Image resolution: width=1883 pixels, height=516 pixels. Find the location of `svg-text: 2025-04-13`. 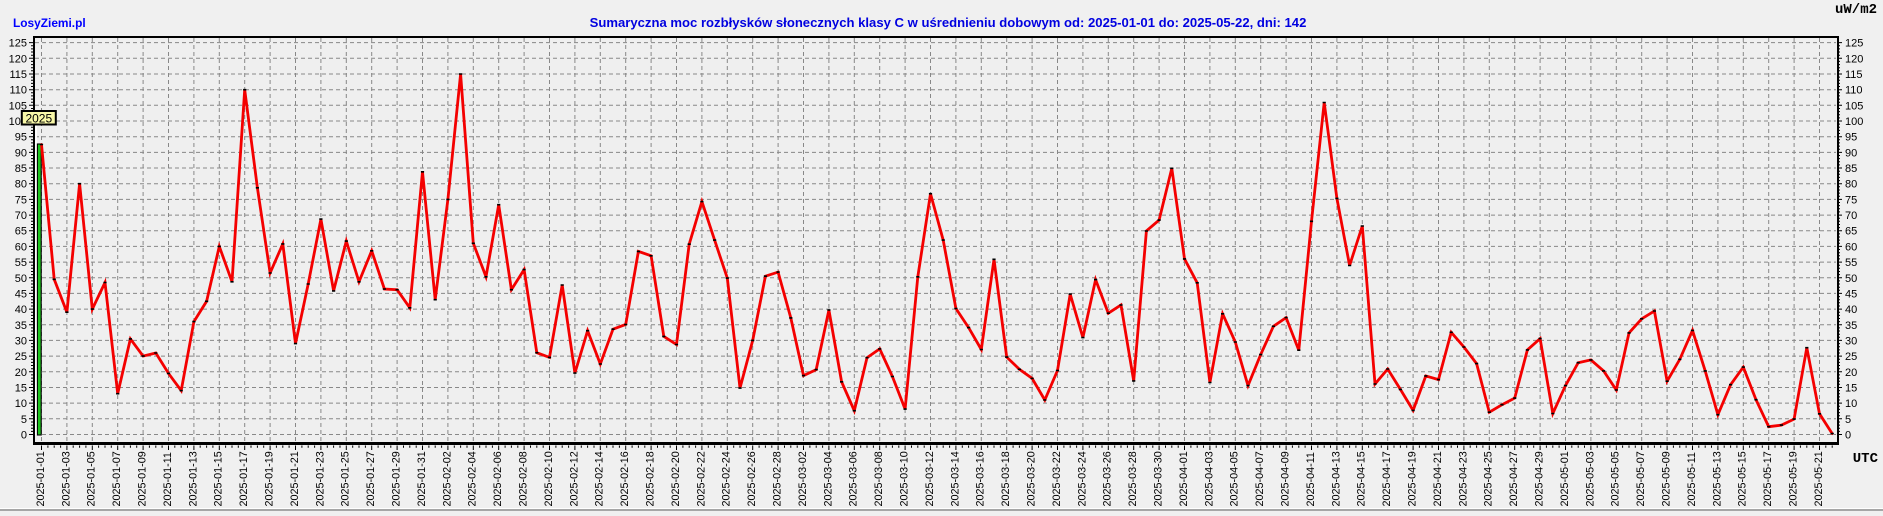

svg-text: 2025-04-13 is located at coordinates (1336, 478).